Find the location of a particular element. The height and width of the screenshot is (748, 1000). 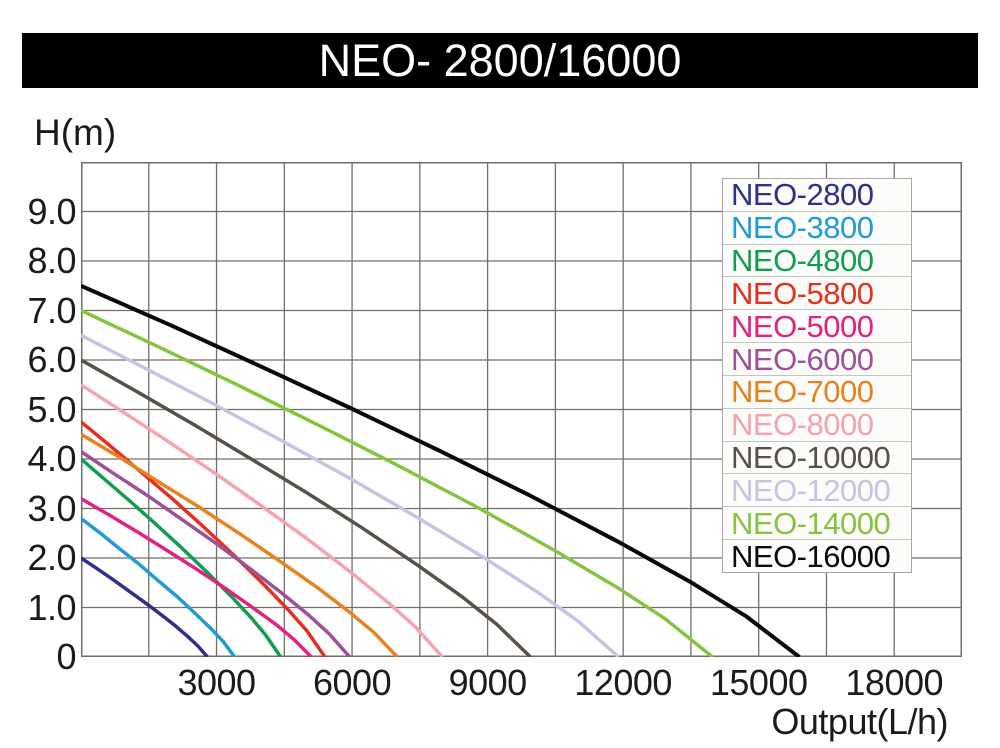

legend-label: NEO-3800 is located at coordinates (802, 228).